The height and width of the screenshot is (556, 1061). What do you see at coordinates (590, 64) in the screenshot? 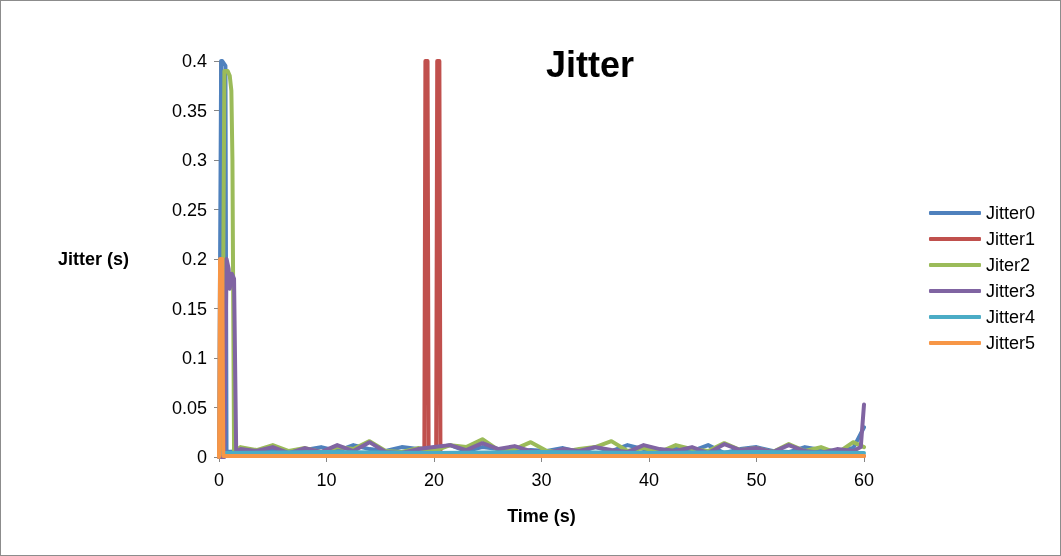
I see `chart-title: Jitter` at bounding box center [590, 64].